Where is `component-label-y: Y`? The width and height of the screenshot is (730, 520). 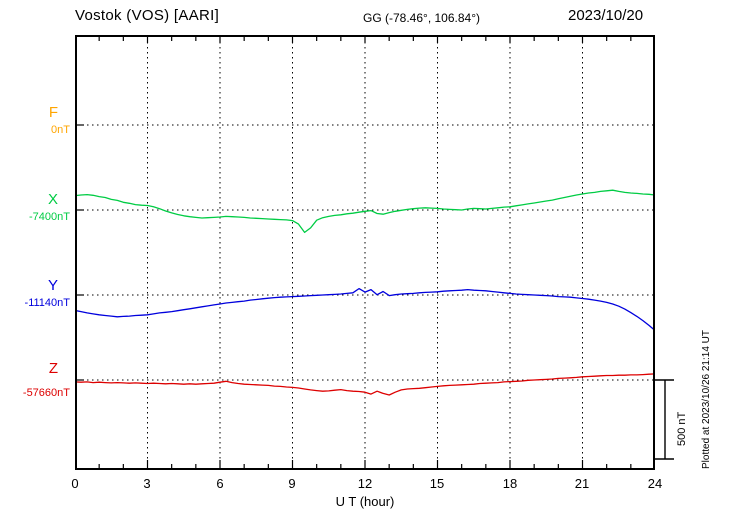
component-label-y: Y is located at coordinates (52, 285).